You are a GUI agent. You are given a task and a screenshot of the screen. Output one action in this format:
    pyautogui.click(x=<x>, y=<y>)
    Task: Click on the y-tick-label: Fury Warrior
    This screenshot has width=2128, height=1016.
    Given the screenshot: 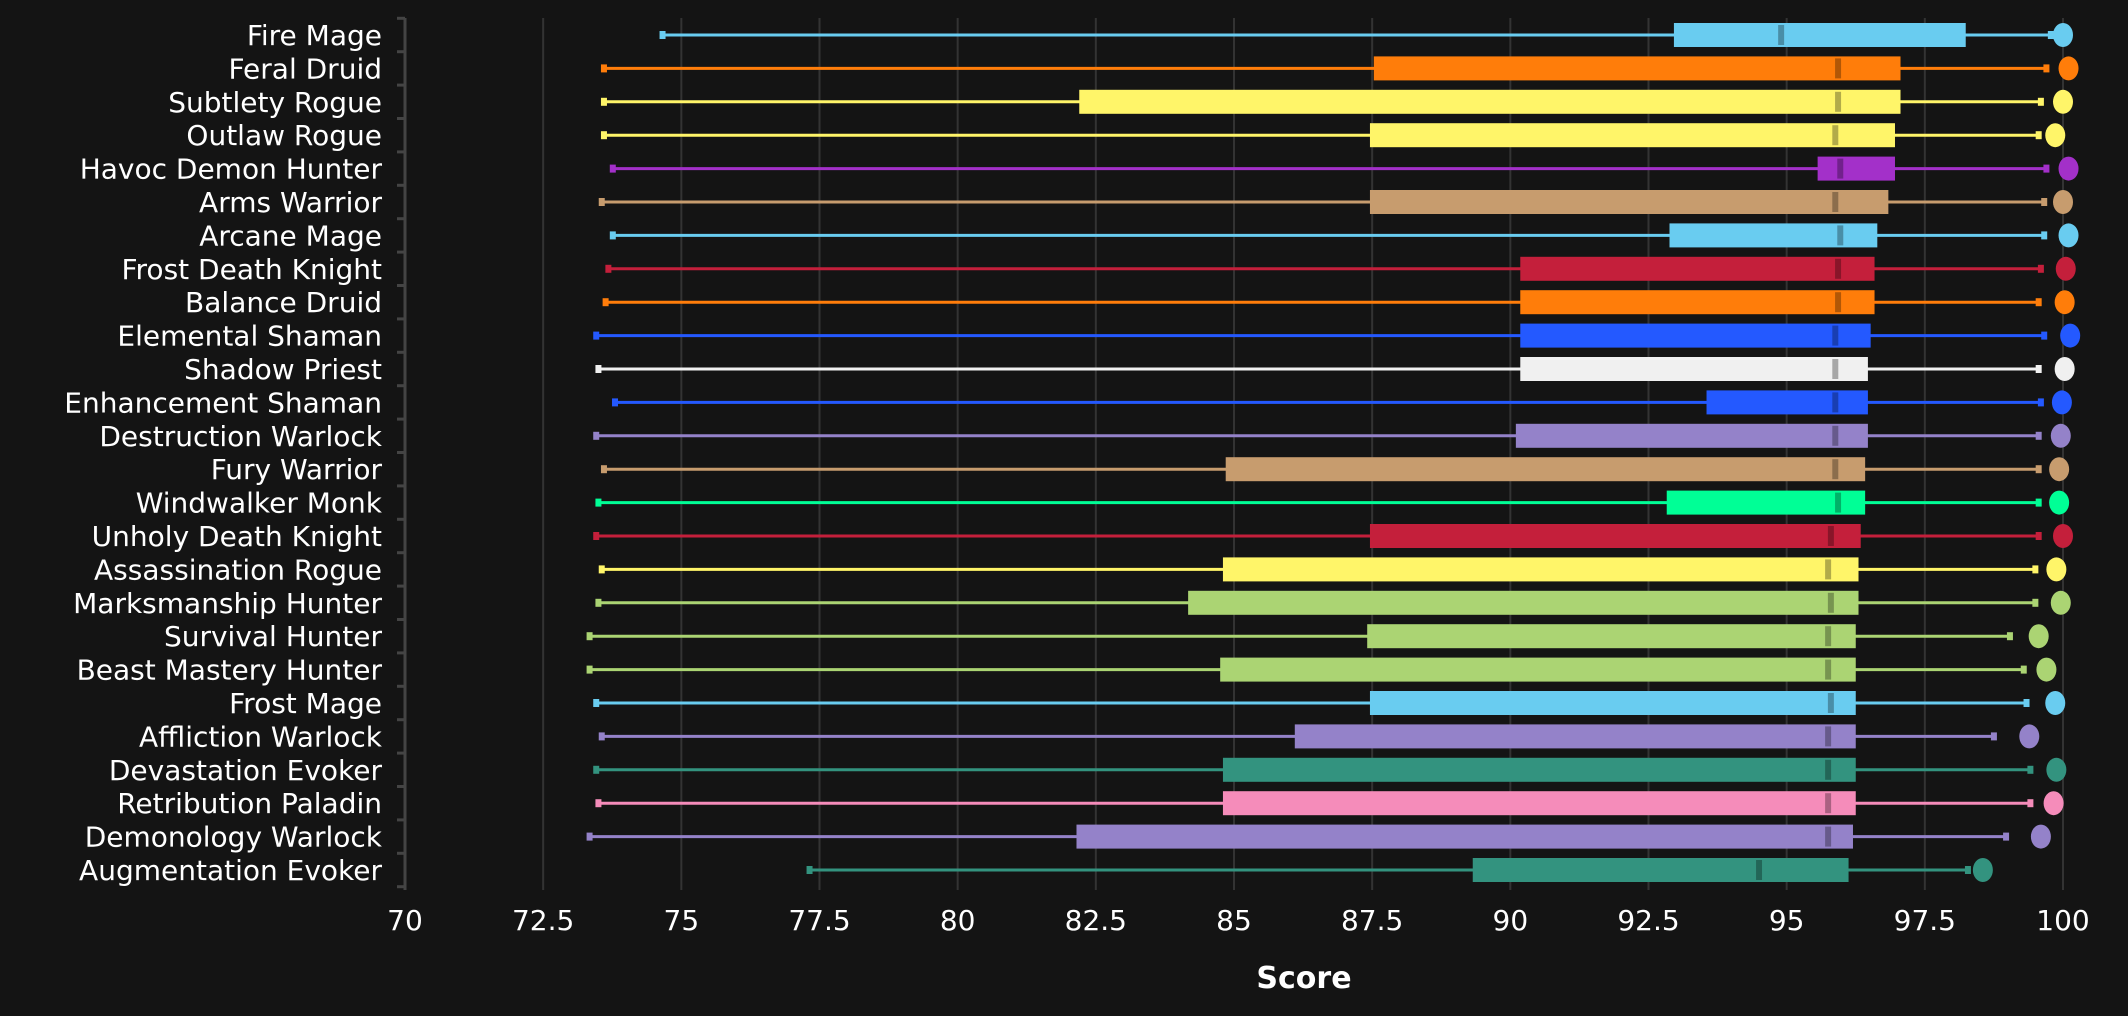 What is the action you would take?
    pyautogui.click(x=297, y=469)
    